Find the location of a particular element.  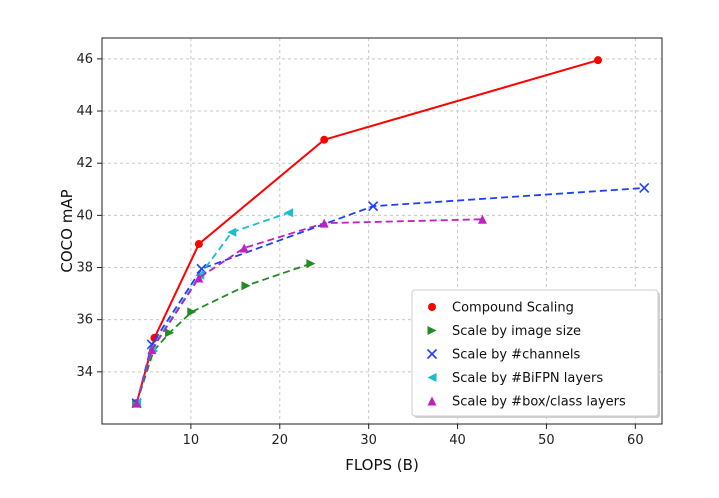

legend-box is located at coordinates (535, 353).